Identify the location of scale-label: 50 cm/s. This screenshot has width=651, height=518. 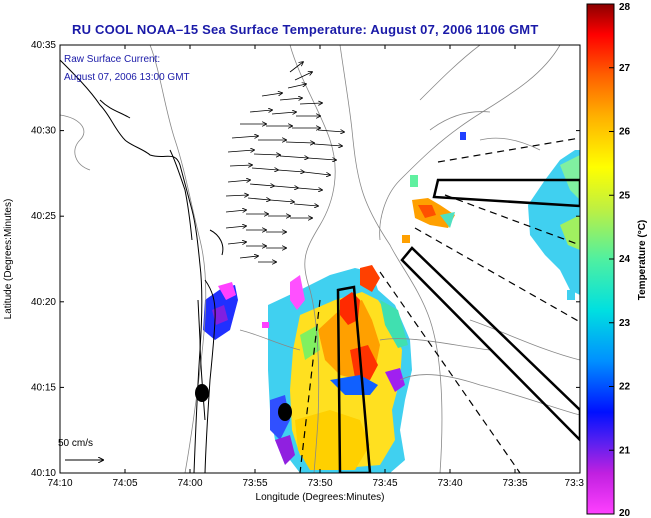
(75, 443).